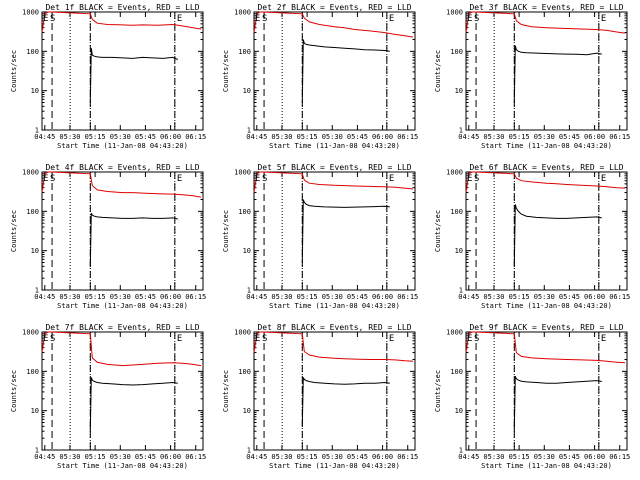 This screenshot has width=640, height=480. Describe the element at coordinates (546, 7) in the screenshot. I see `panel-title: Det 3f BLACK = Events, RED = LLD` at that location.